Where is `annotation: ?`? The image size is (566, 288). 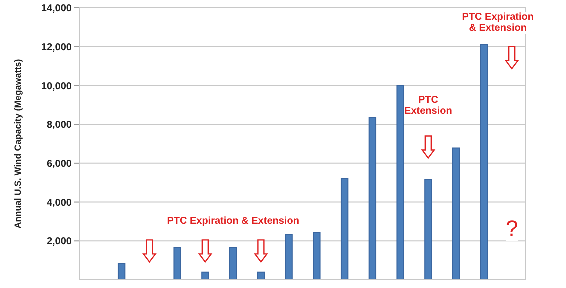
annotation: ? is located at coordinates (512, 229).